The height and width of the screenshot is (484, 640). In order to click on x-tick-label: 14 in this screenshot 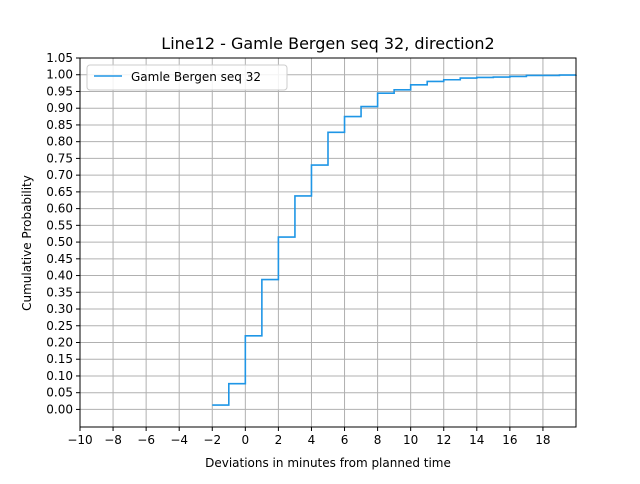, I will do `click(476, 440)`.